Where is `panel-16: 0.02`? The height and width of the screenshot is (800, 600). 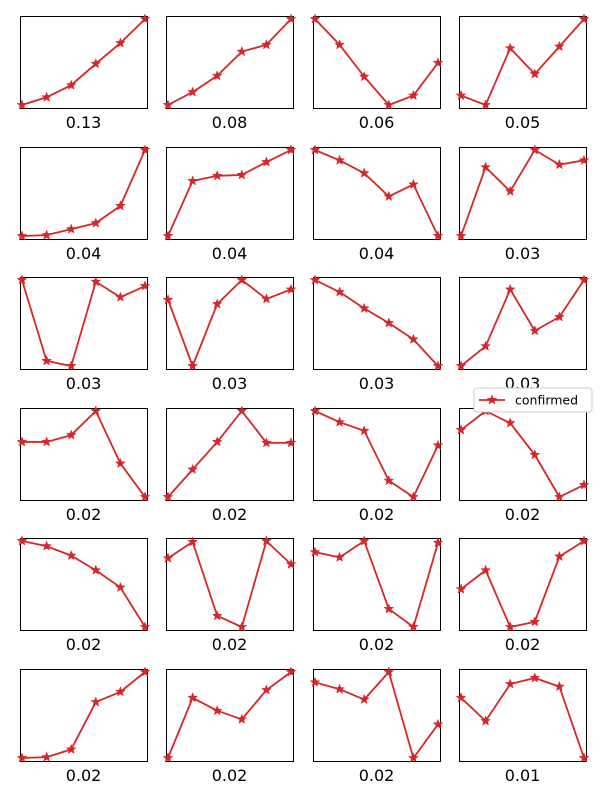
panel-16: 0.02 is located at coordinates (522, 464).